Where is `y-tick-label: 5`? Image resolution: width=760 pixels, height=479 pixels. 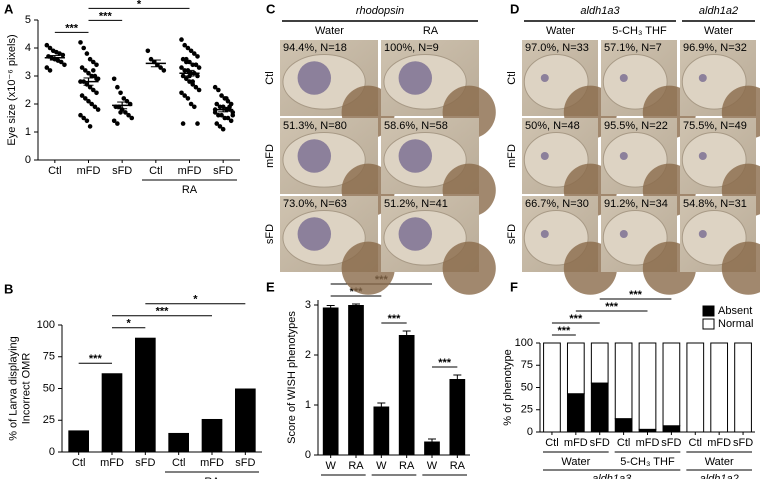 y-tick-label: 5 is located at coordinates (28, 20).